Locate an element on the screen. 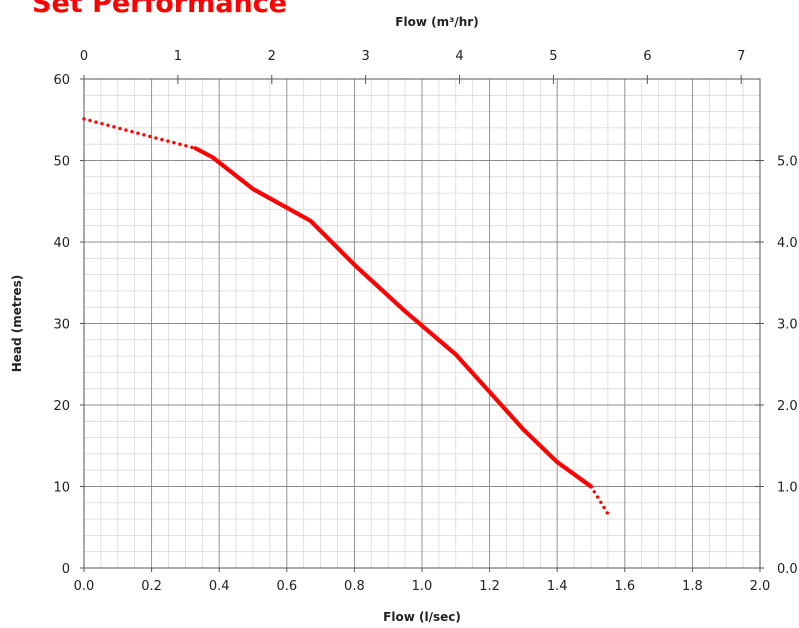  y2-tick-label: 0.0 is located at coordinates (787, 569).